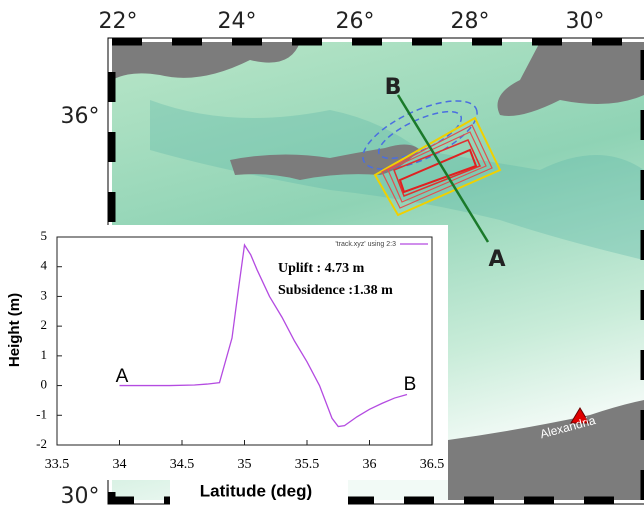 This screenshot has height=509, width=644. What do you see at coordinates (44, 384) in the screenshot?
I see `y-tick-label: 0` at bounding box center [44, 384].